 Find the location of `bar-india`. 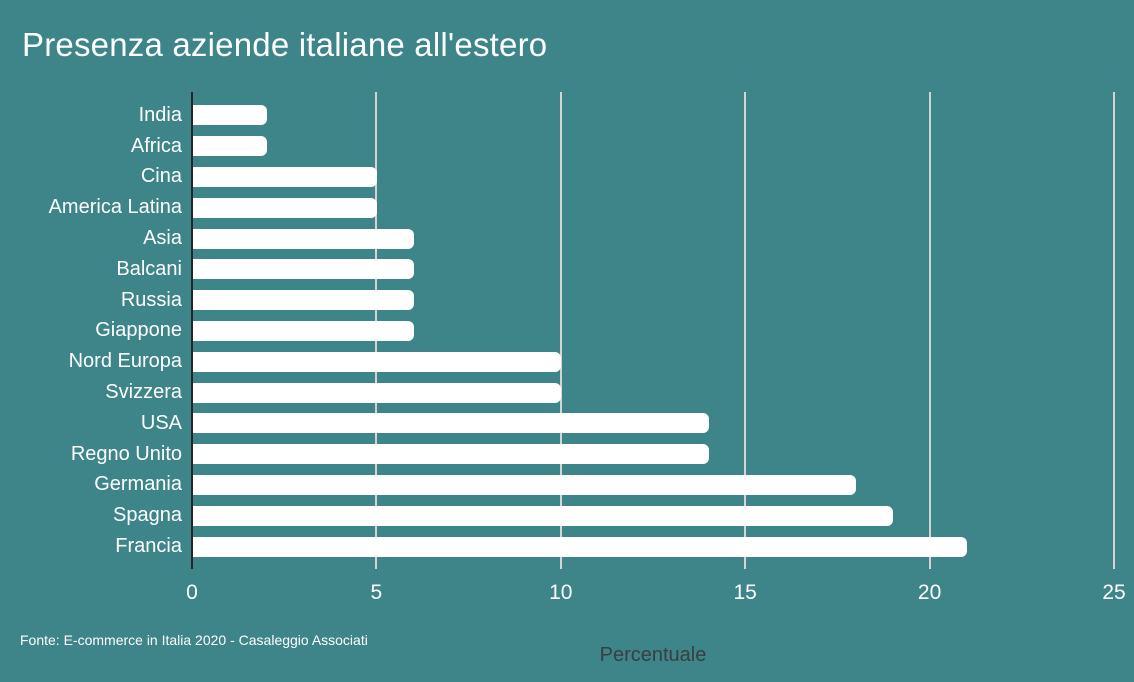

bar-india is located at coordinates (230, 115).